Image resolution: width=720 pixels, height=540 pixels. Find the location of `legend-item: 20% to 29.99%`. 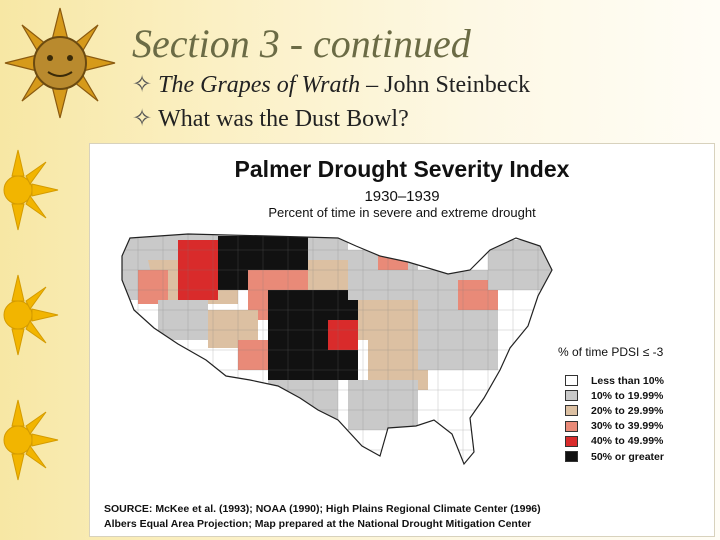

legend-item: 20% to 29.99% is located at coordinates (614, 410).